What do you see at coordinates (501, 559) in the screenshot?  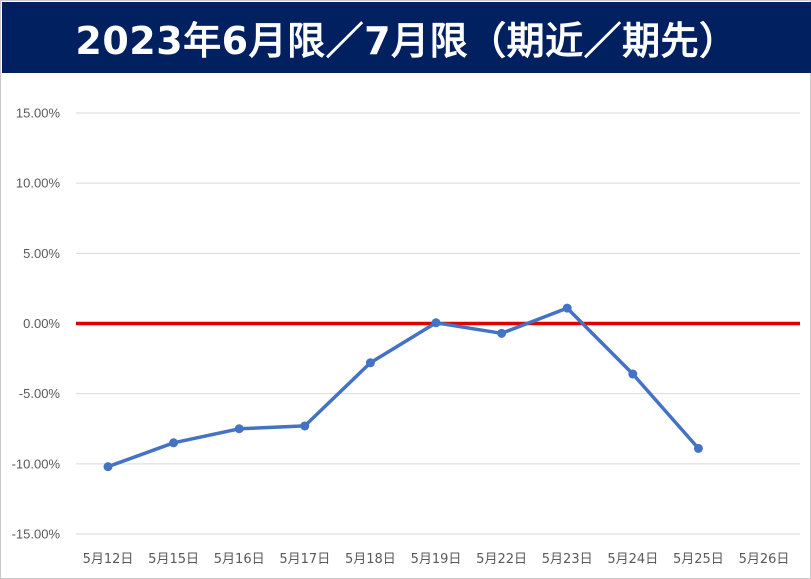 I see `x-tick-label: 5月22日` at bounding box center [501, 559].